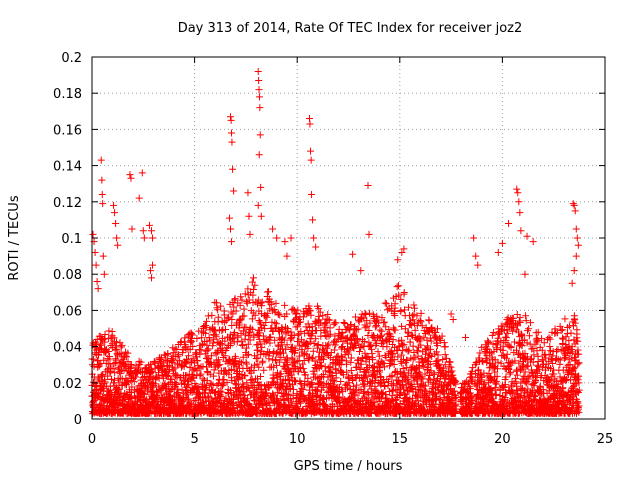 This screenshot has width=640, height=480. Describe the element at coordinates (67, 275) in the screenshot. I see `y-tick-label: 0.08` at that location.